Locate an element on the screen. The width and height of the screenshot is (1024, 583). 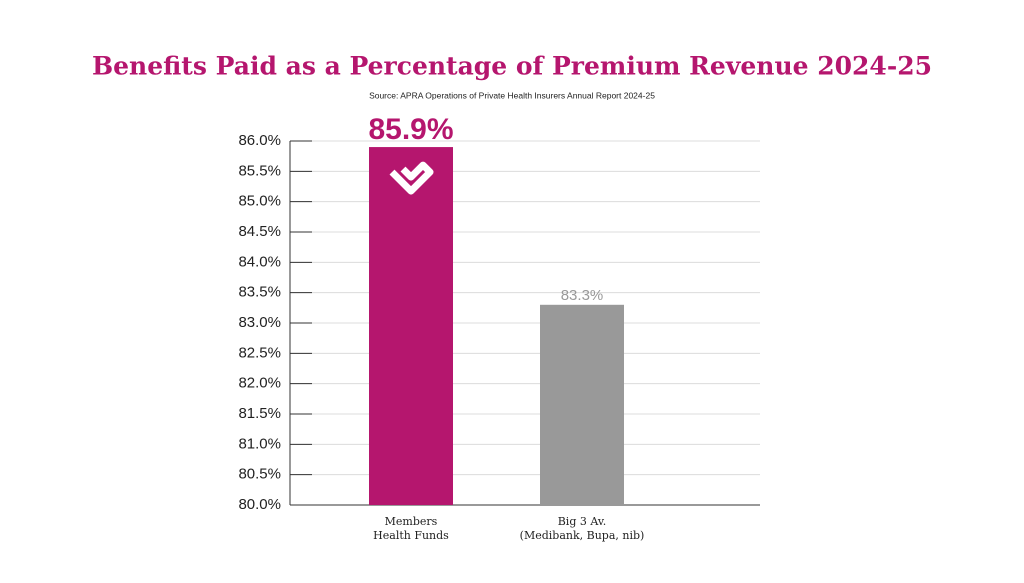
y-tick-label: 84.0% is located at coordinates (259, 261).